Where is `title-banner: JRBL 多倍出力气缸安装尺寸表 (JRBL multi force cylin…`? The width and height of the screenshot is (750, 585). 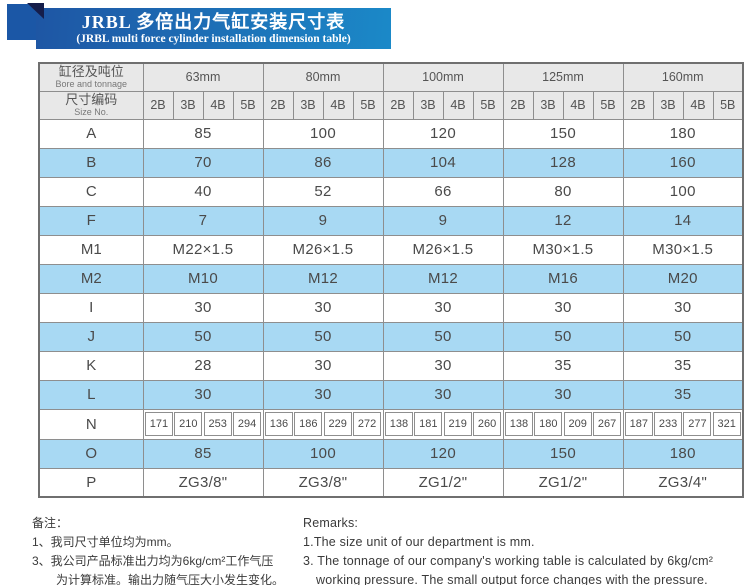
title-banner: JRBL 多倍出力气缸安装尺寸表 (JRBL multi force cylin… is located at coordinates (213, 28).